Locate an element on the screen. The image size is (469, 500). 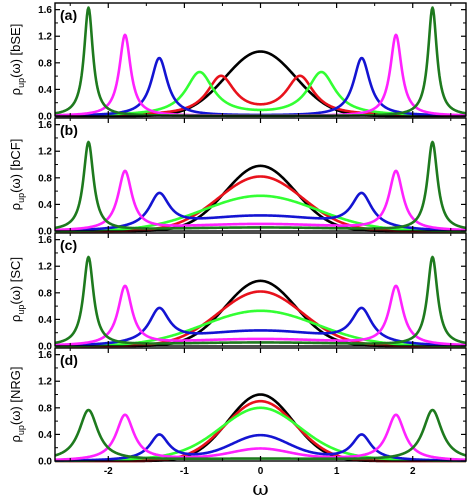
y-axis-label-rest: (ω) [bCF] is located at coordinates (15, 166).